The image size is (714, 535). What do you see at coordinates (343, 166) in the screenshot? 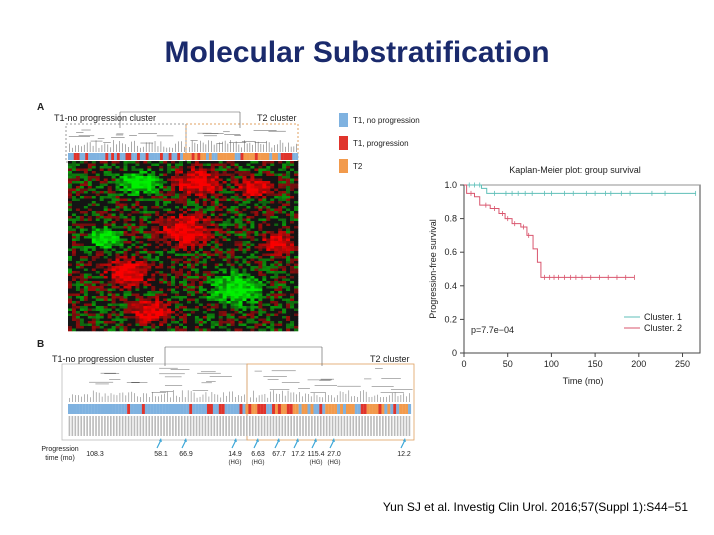
I see `legend-swatch-t2` at bounding box center [343, 166].